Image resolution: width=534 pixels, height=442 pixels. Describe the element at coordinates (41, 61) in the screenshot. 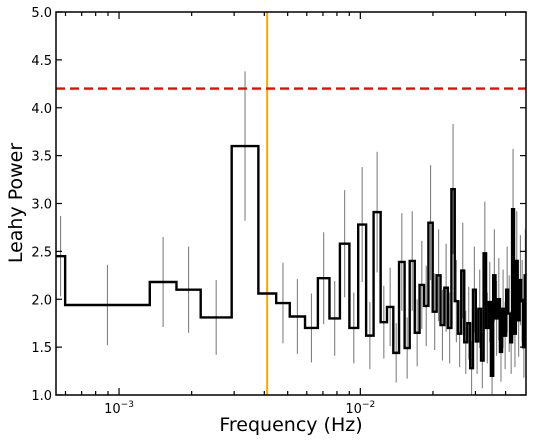

I see `y-tick-label: 4.5` at that location.